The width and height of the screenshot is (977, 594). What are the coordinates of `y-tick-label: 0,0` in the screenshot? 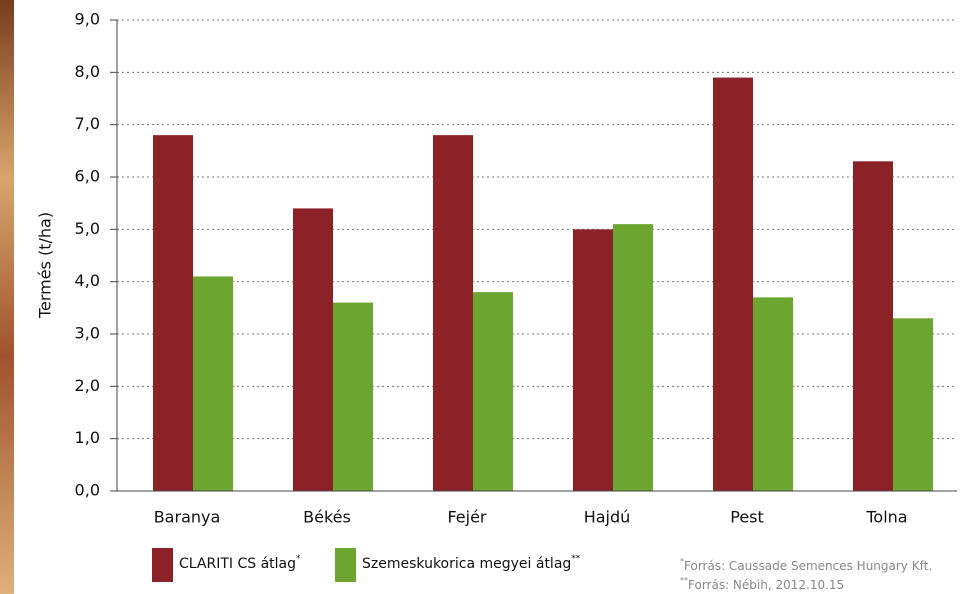 It's located at (87, 490).